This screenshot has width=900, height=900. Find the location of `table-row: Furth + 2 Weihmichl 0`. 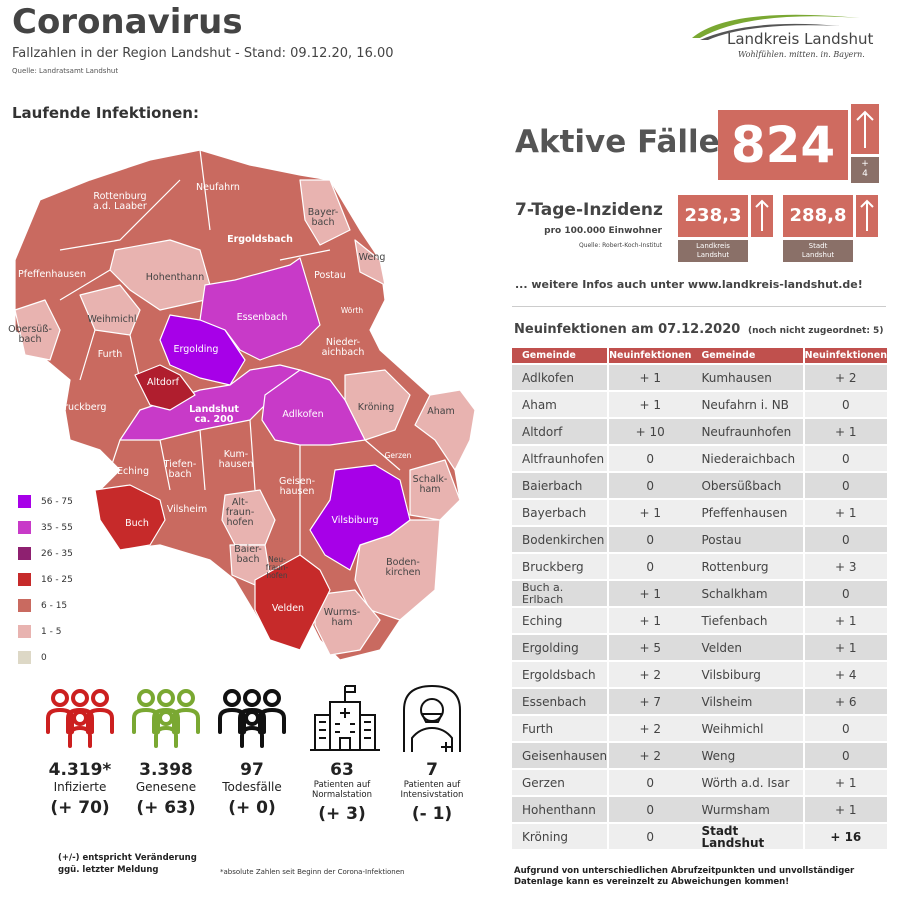

table-row: Furth + 2 Weihmichl 0 is located at coordinates (699, 728).